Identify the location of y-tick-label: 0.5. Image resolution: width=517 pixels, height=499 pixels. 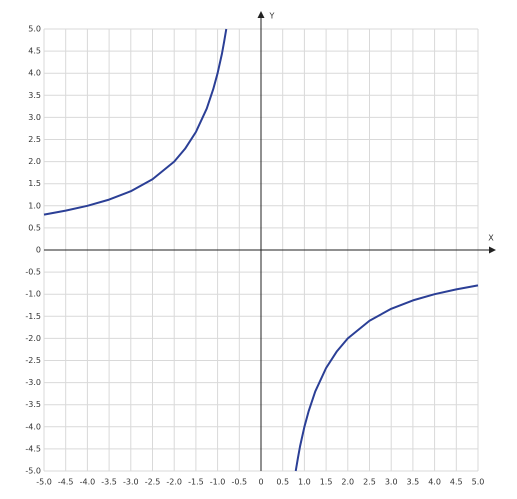
(34, 227).